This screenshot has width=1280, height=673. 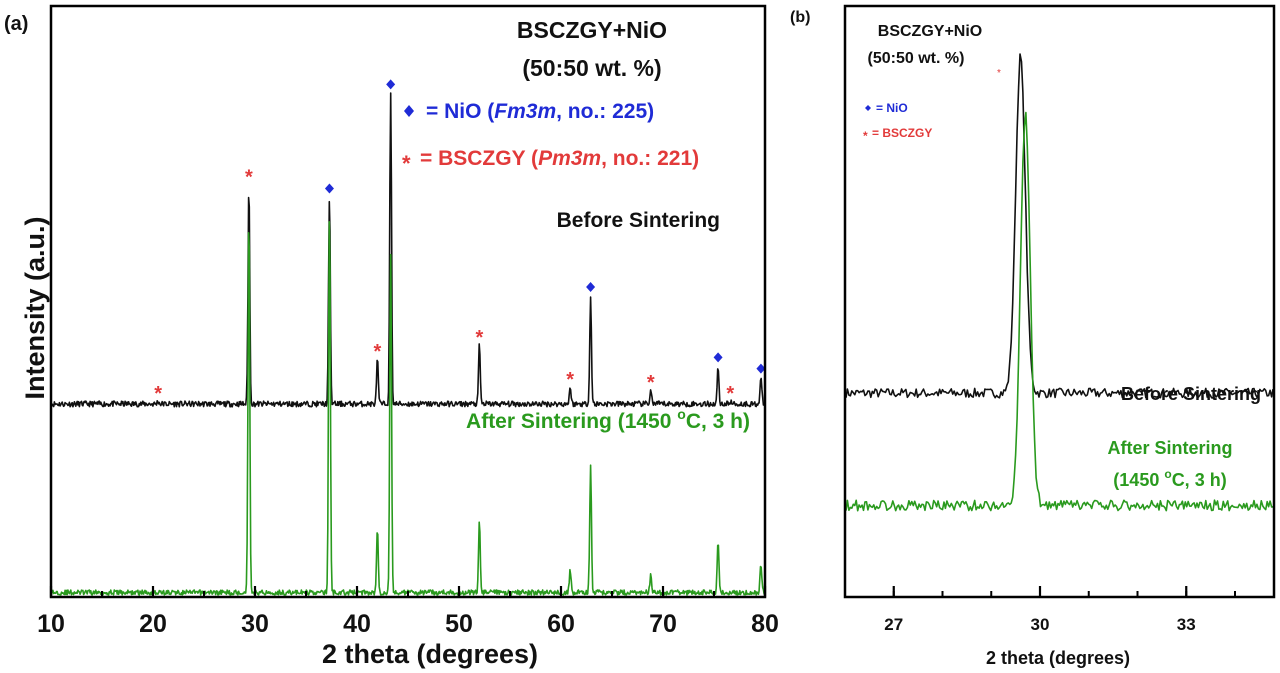 I want to click on legend-nio-suffix: , no.: 225), so click(x=605, y=111).